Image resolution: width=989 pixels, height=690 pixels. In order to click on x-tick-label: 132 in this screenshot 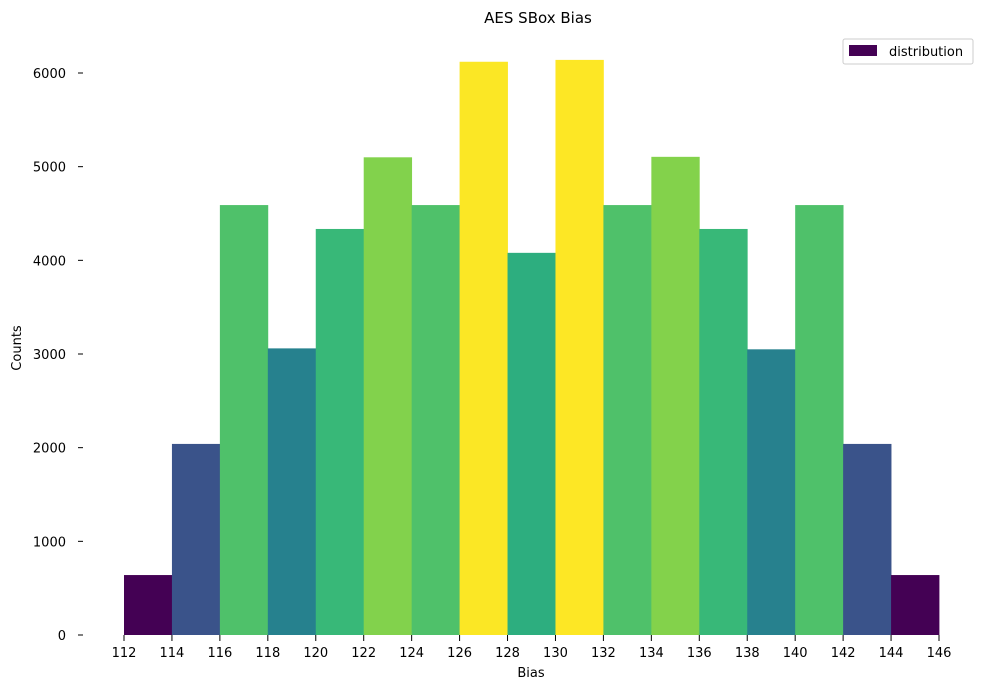, I will do `click(603, 653)`.